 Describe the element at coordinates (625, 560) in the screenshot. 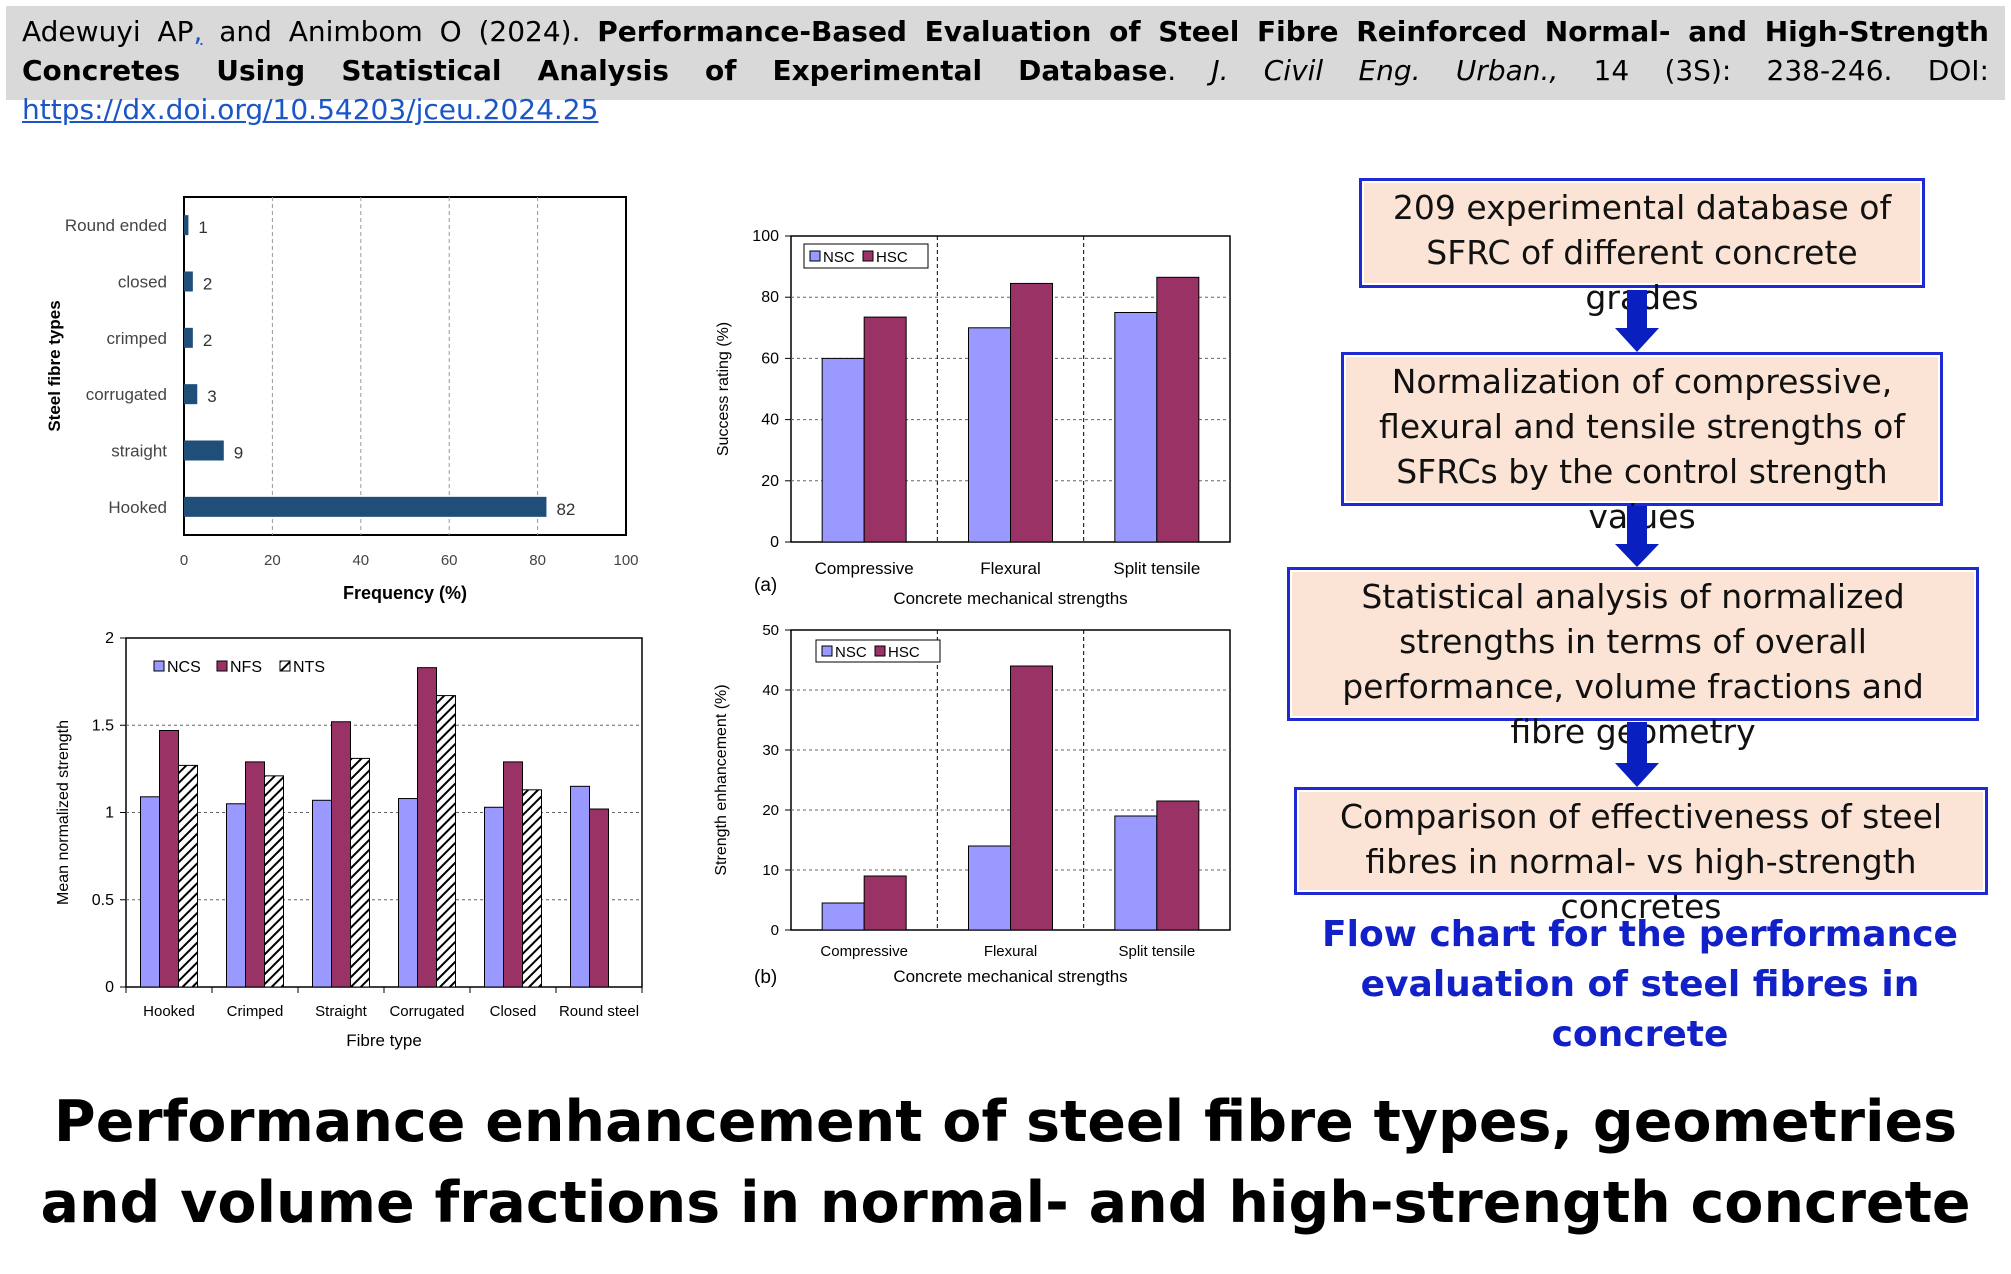

I see `x-tick-label: 100` at that location.